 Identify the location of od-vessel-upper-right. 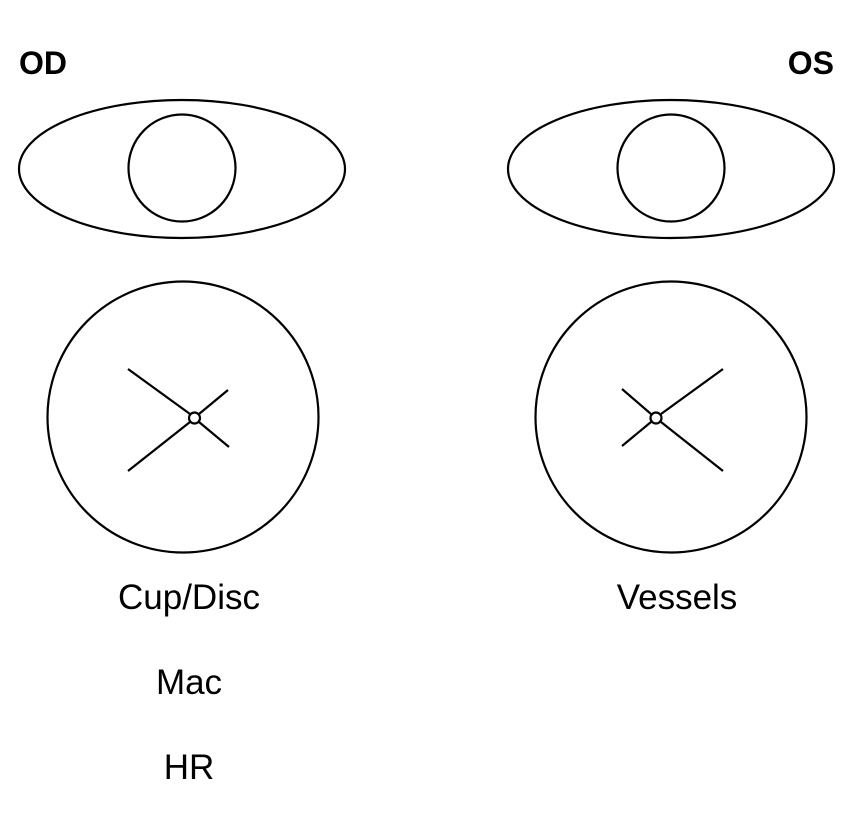
(213, 402).